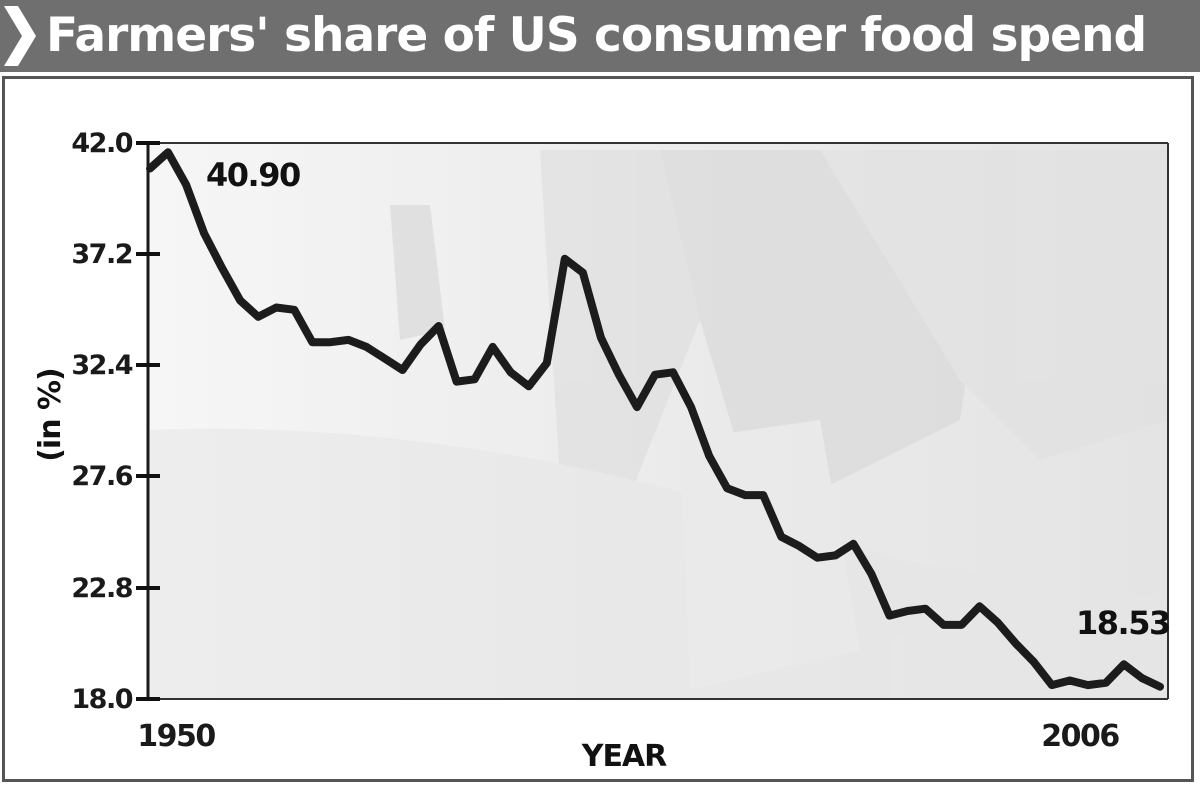 The image size is (1200, 790). I want to click on data-point-1980, so click(691, 407).